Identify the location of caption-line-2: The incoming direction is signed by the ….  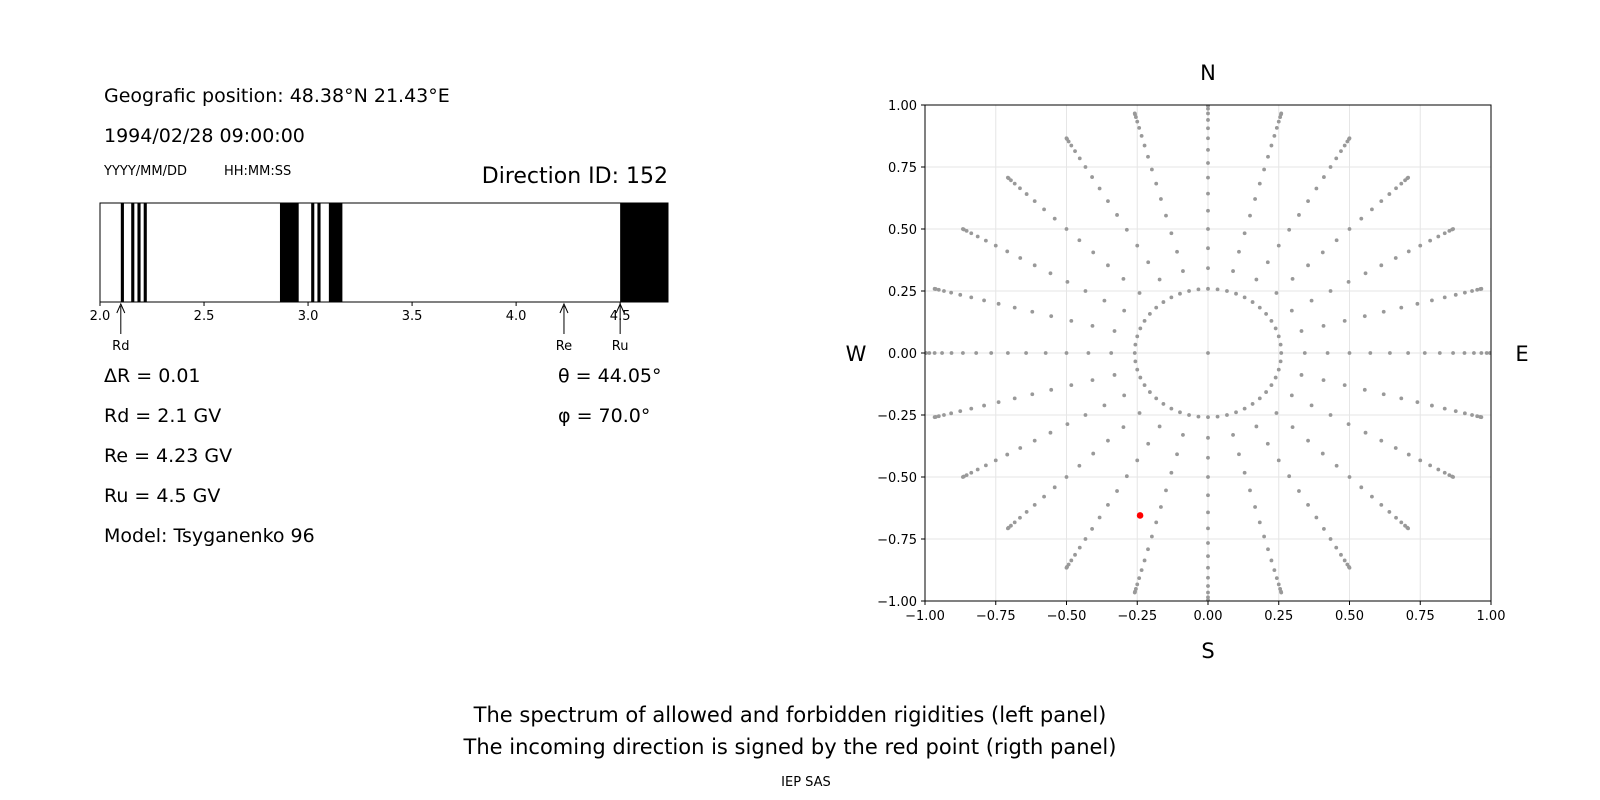
(790, 747).